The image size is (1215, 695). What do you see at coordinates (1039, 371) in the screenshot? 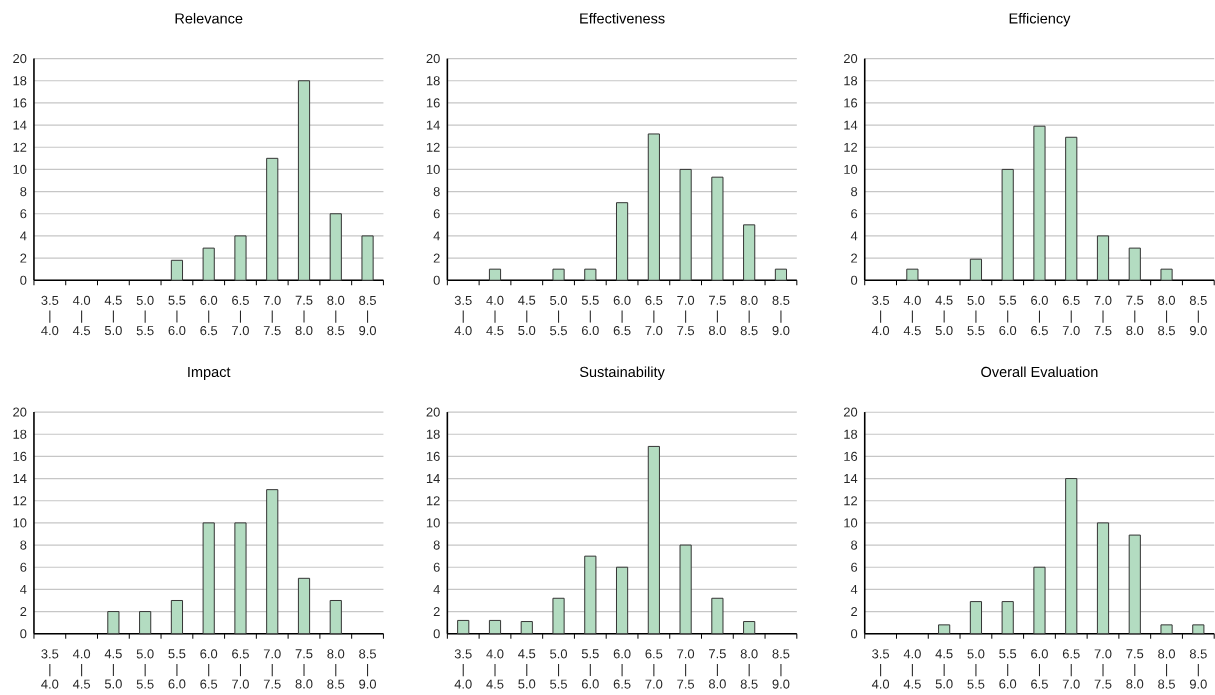
I see `chart-title: Overall Evaluation` at bounding box center [1039, 371].